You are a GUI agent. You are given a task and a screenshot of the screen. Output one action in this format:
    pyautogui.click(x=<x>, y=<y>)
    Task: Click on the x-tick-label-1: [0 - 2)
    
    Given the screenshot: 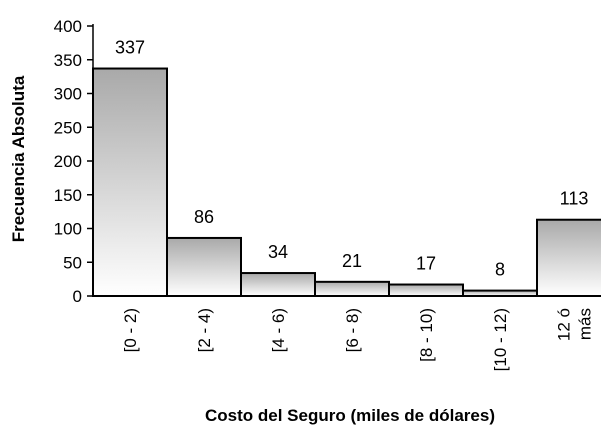 What is the action you would take?
    pyautogui.click(x=130, y=330)
    